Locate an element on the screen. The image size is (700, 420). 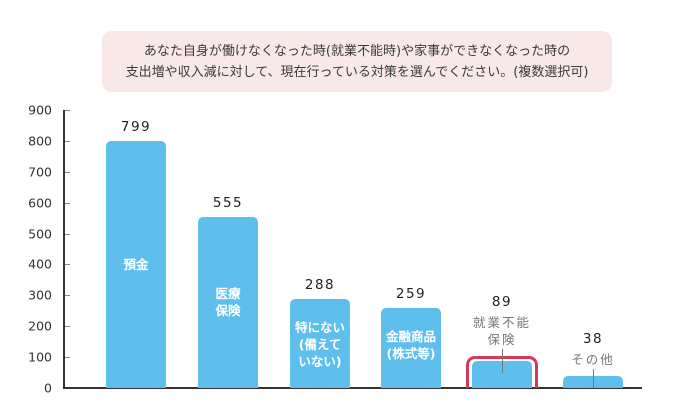
bar: 預金 is located at coordinates (136, 264).